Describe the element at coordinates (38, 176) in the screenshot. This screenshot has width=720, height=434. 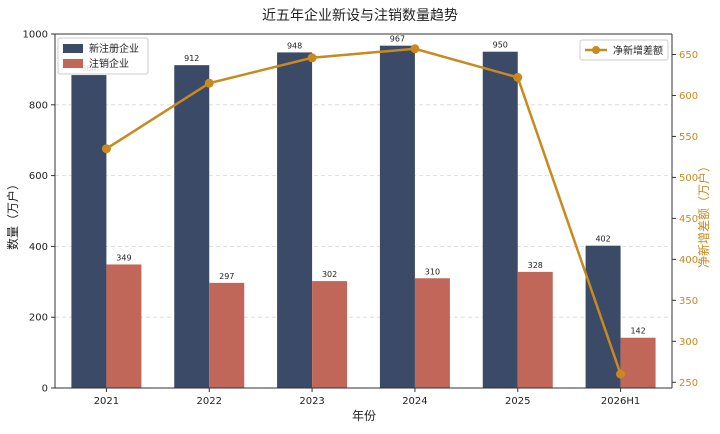
I see `y-tick-label: 600` at that location.